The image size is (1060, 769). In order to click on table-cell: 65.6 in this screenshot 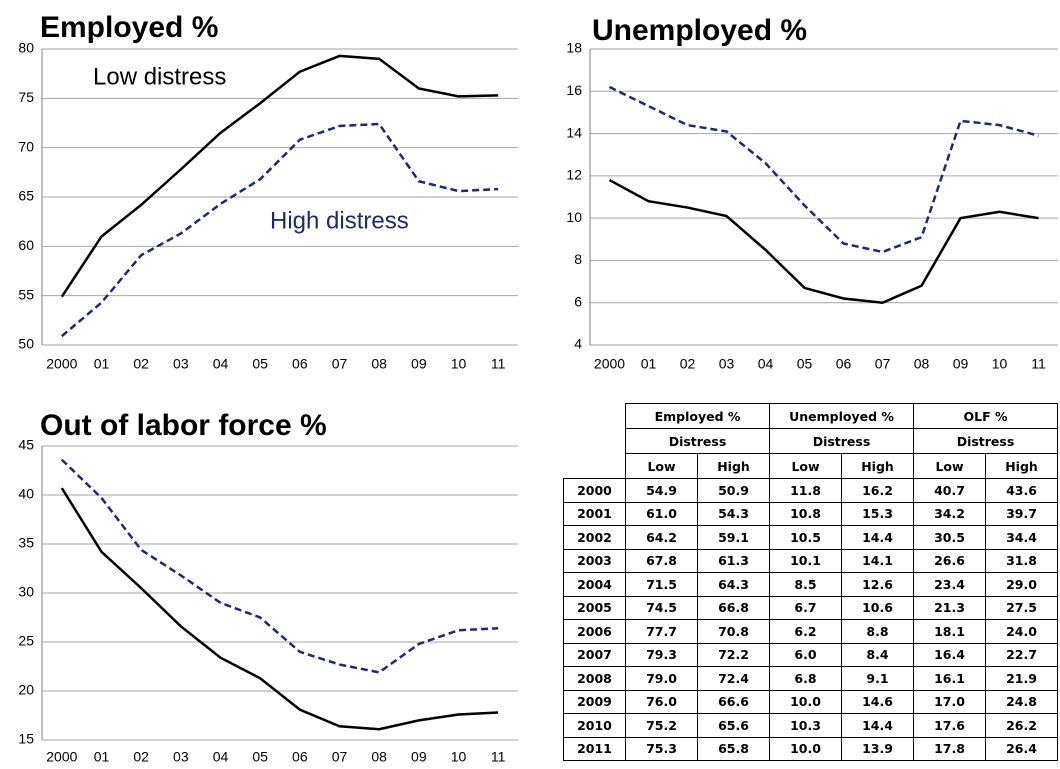, I will do `click(733, 725)`.